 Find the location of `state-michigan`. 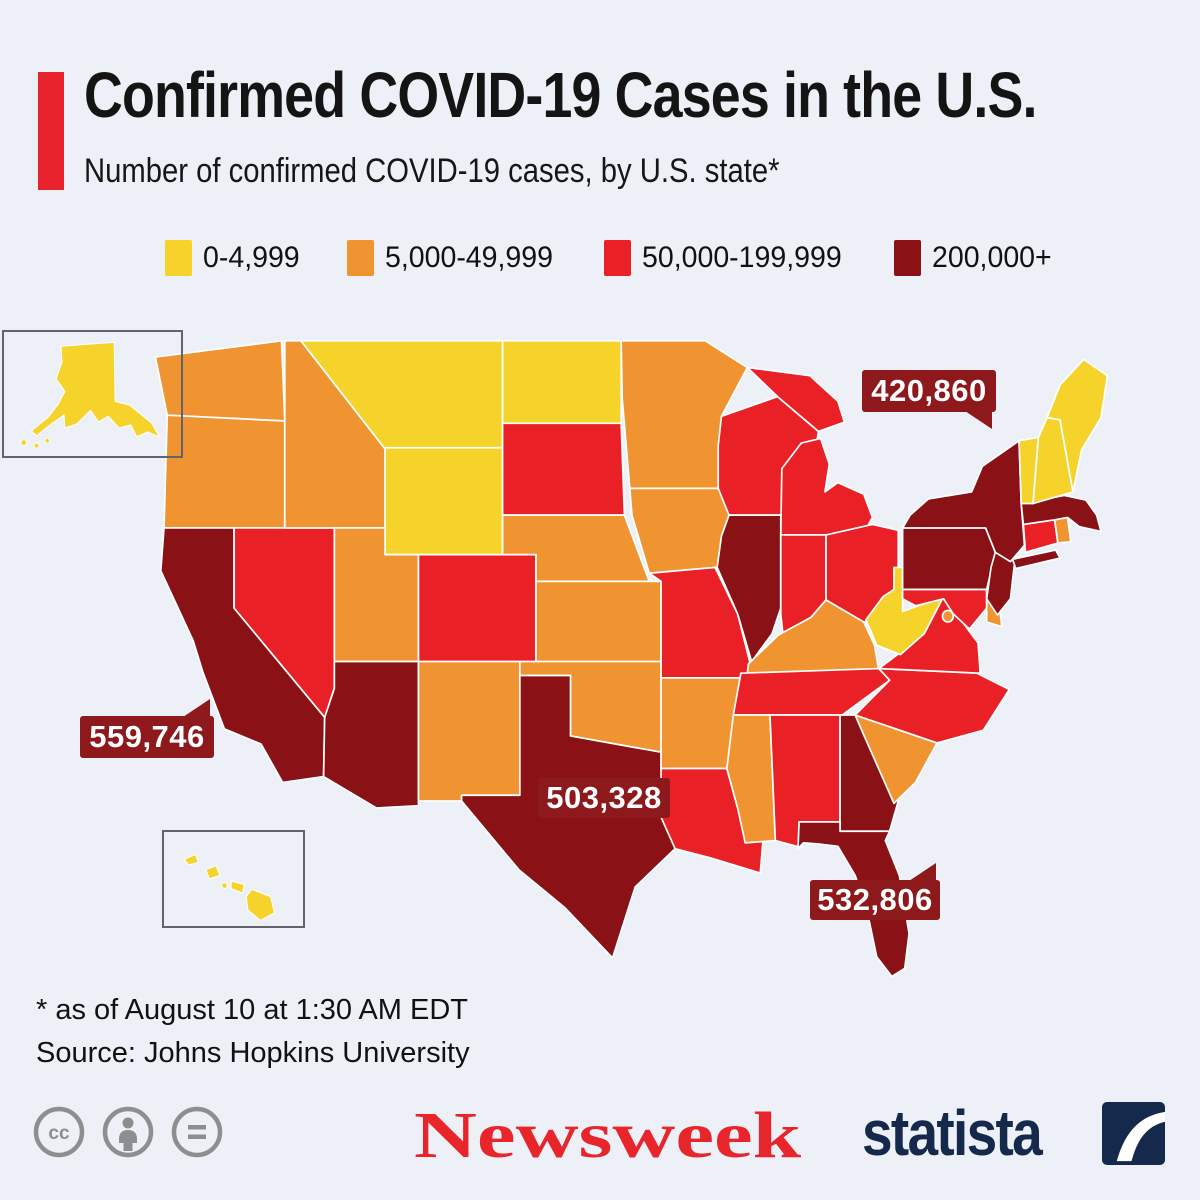

state-michigan is located at coordinates (827, 487).